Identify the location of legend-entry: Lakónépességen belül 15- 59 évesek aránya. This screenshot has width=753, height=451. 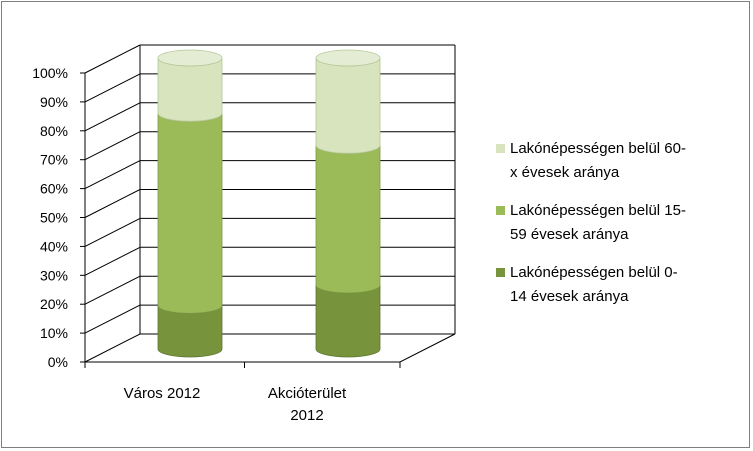
(598, 222).